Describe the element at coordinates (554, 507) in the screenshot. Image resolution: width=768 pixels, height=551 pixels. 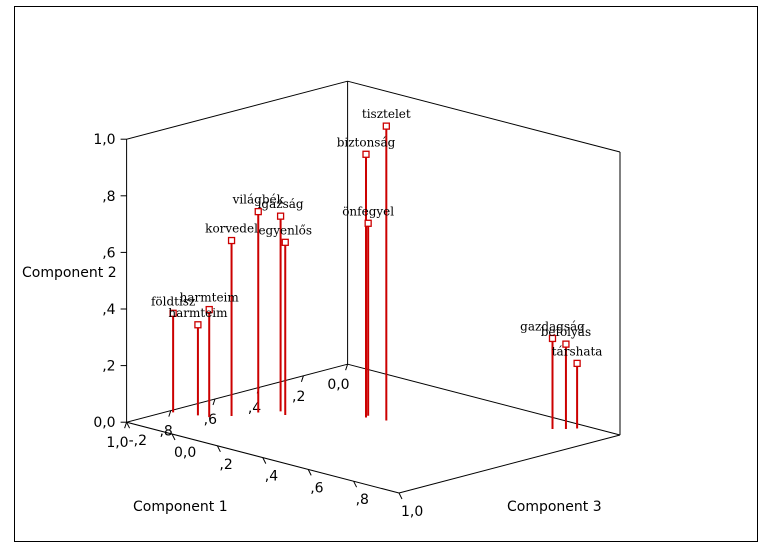
I see `z-axis-title: Component 3` at that location.